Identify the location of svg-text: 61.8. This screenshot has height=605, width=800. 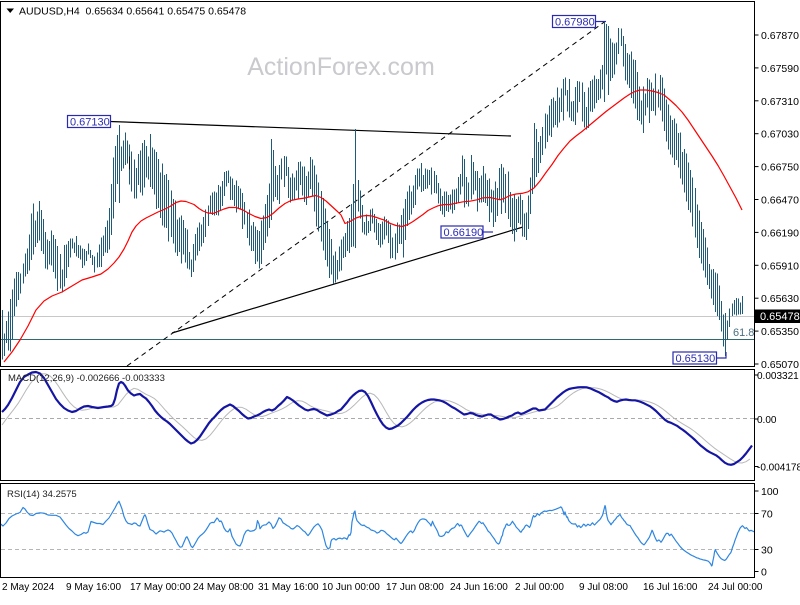
(743, 333).